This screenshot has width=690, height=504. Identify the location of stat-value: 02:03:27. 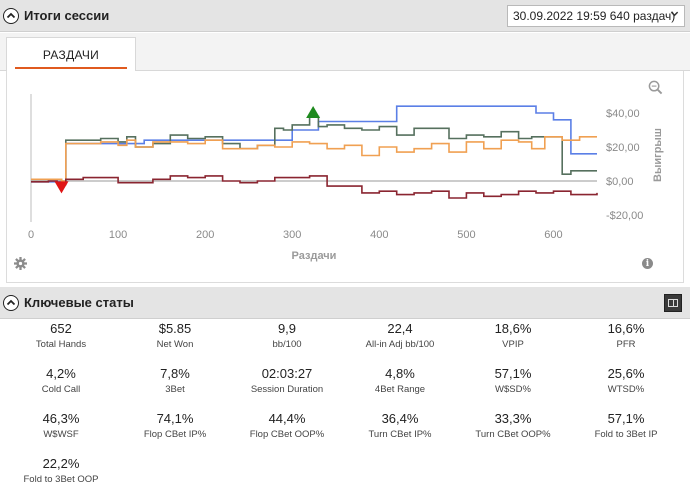
(287, 373).